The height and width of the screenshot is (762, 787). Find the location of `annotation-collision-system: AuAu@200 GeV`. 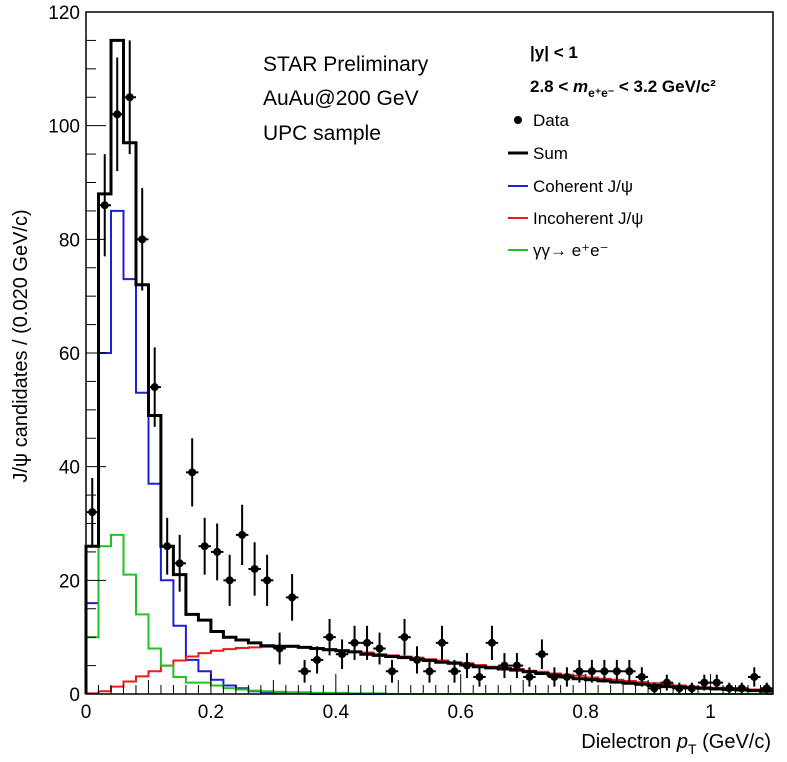

annotation-collision-system: AuAu@200 GeV is located at coordinates (341, 98).